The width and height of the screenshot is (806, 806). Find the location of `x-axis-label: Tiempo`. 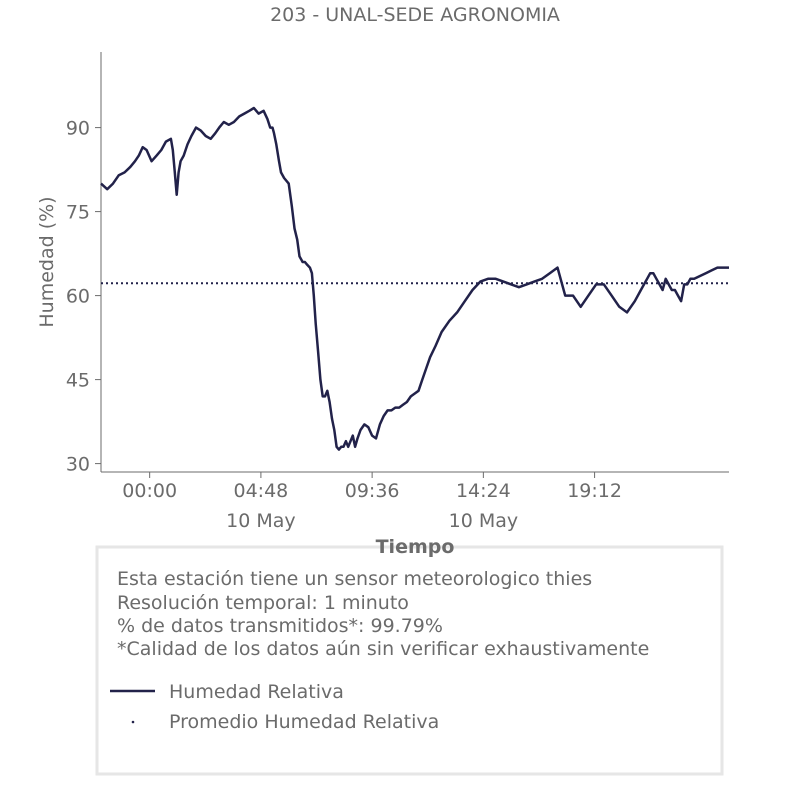

x-axis-label: Tiempo is located at coordinates (415, 547).